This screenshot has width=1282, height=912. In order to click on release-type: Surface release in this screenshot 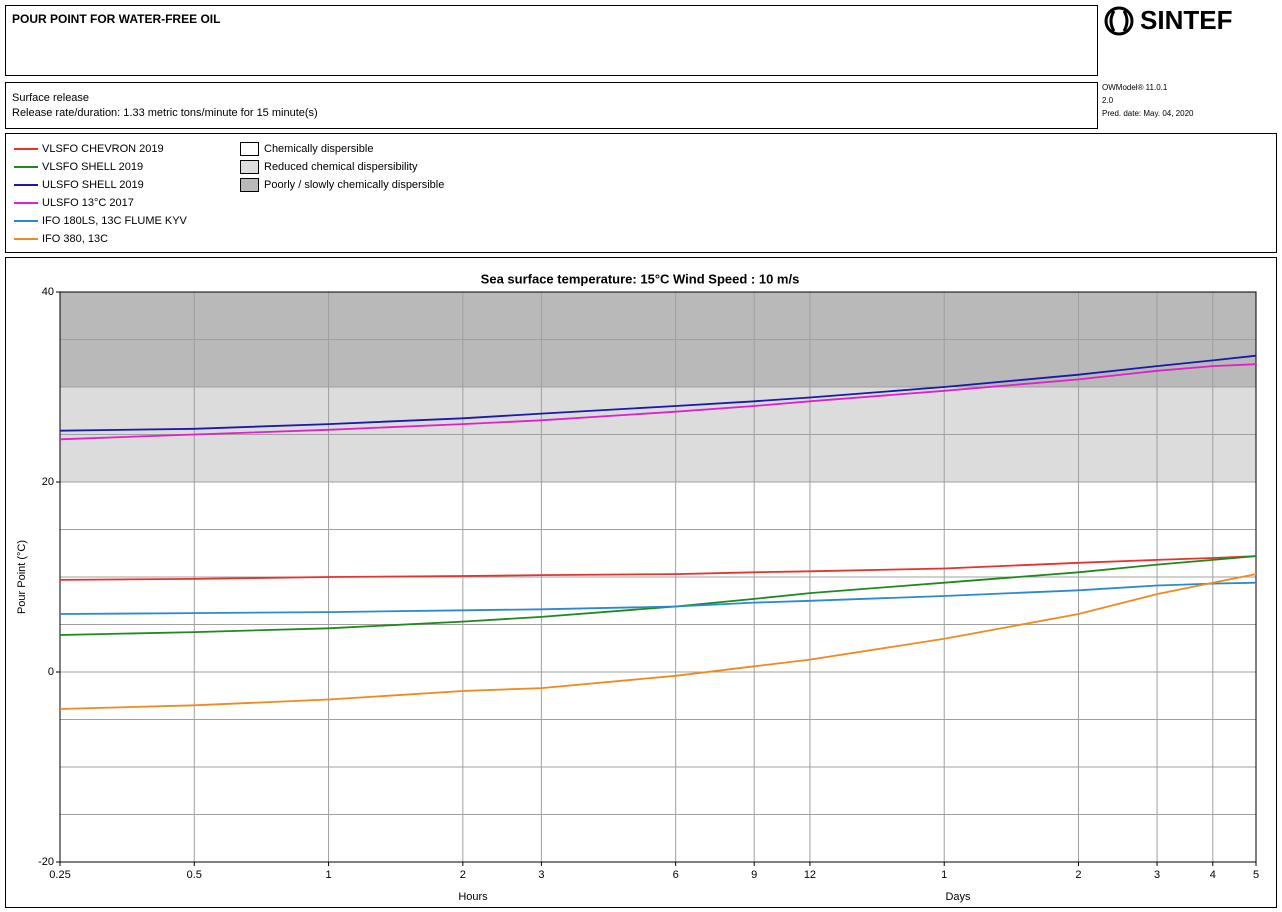, I will do `click(50, 98)`.